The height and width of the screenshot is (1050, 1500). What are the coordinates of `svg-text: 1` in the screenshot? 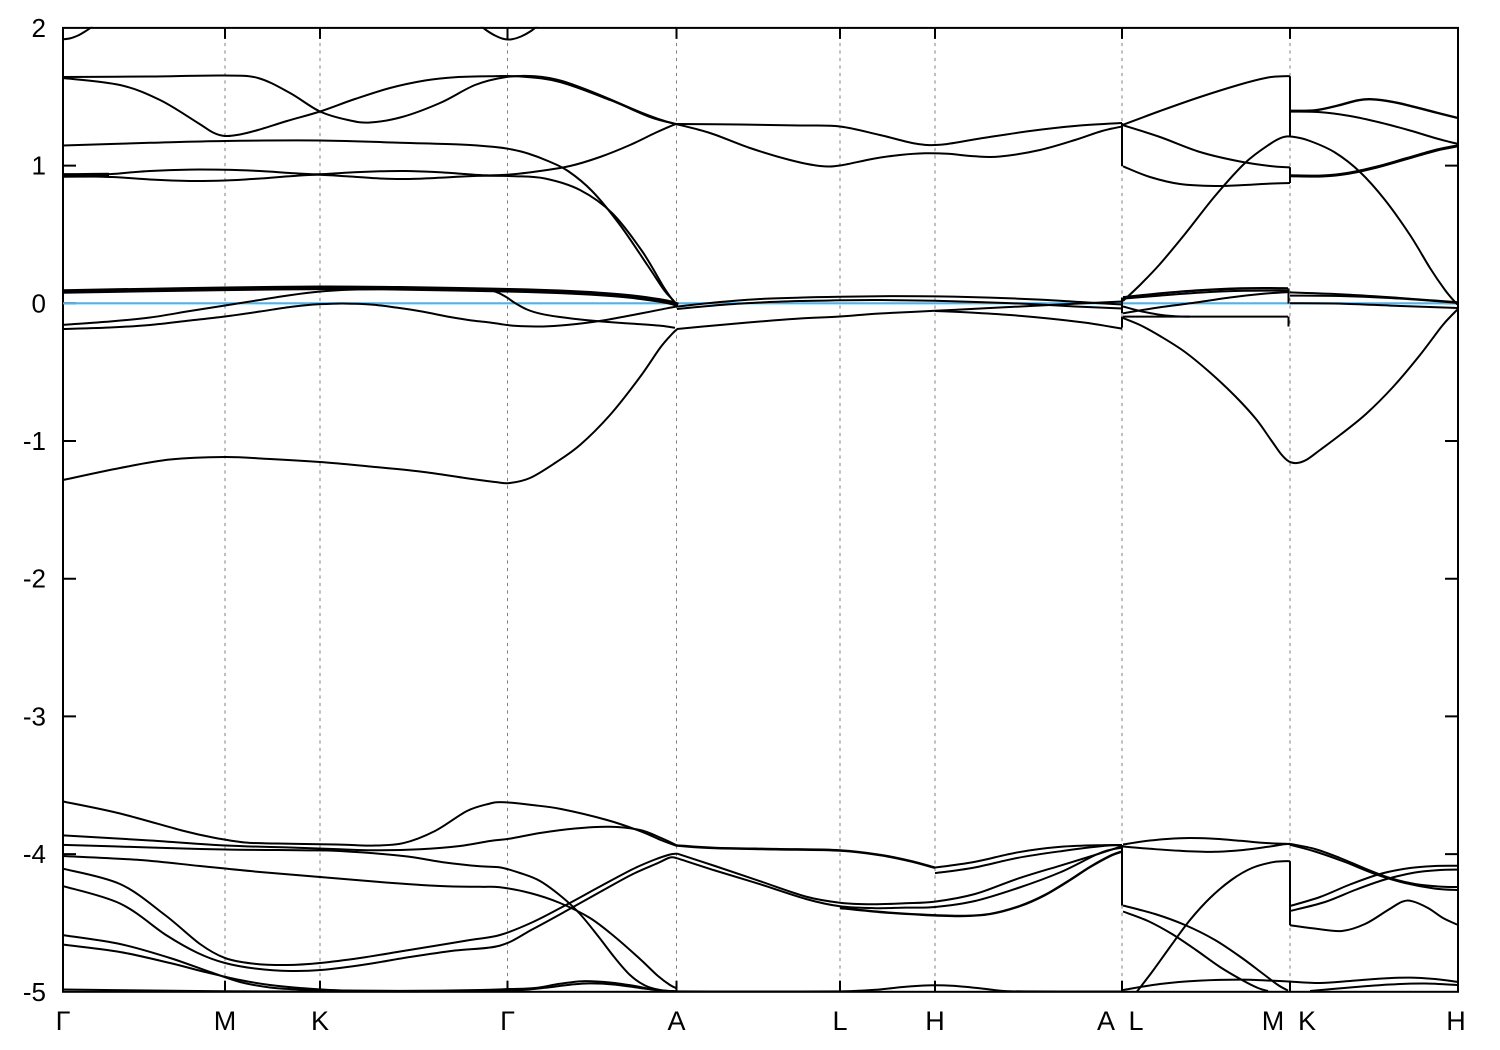 It's located at (39, 166).